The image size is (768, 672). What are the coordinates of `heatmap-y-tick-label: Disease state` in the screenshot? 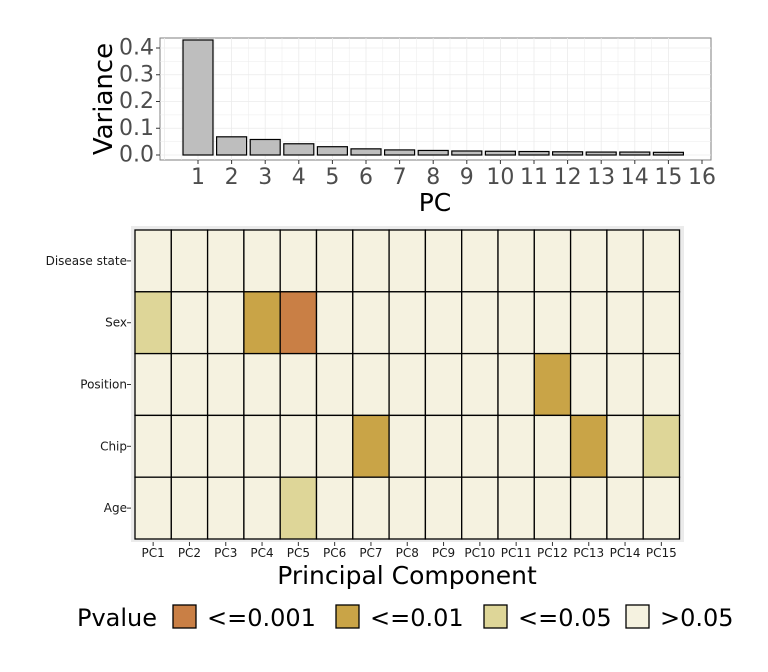 It's located at (86, 261).